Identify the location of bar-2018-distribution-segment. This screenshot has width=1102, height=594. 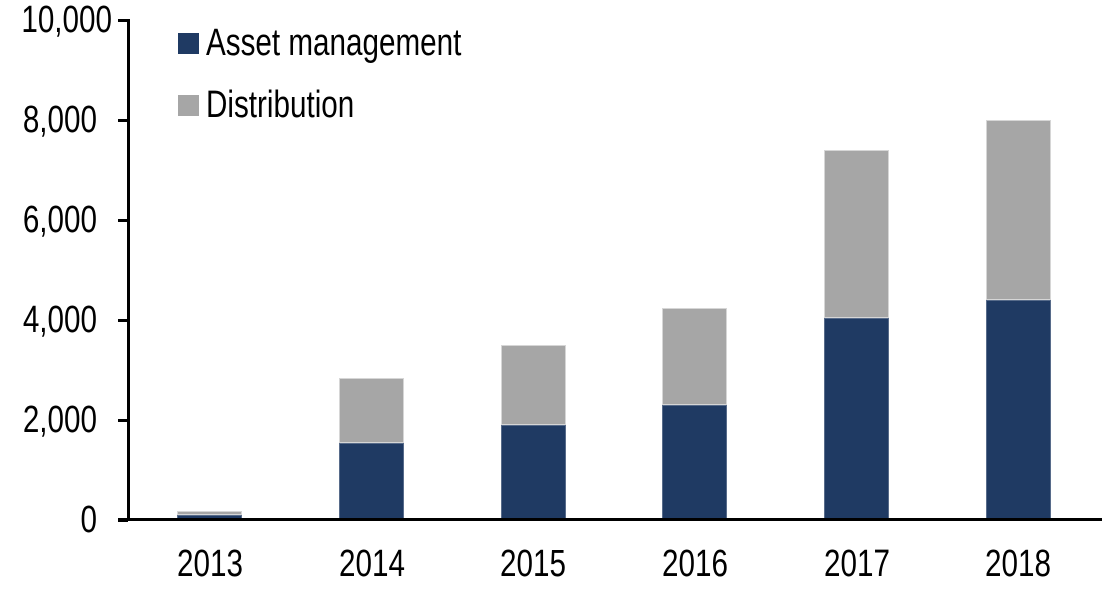
(1018, 210).